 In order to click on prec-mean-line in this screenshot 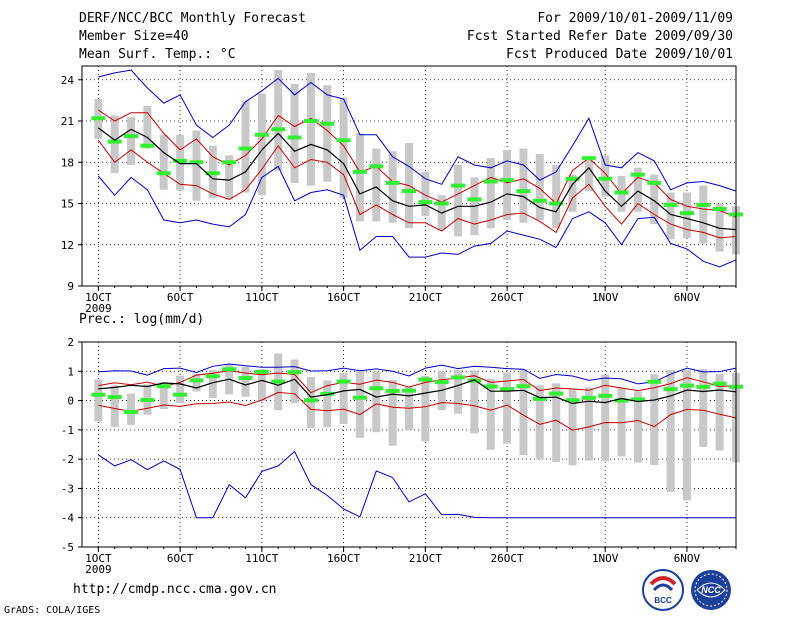, I will do `click(417, 391)`.